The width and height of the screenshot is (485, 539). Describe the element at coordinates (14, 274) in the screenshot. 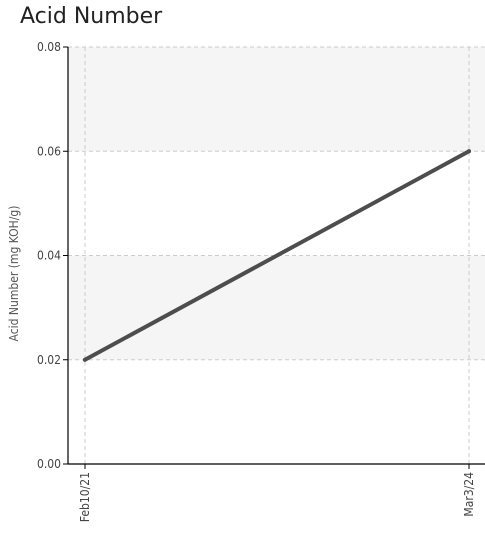

I see `y-axis-label: Acid Number (mg KOH/g)` at that location.